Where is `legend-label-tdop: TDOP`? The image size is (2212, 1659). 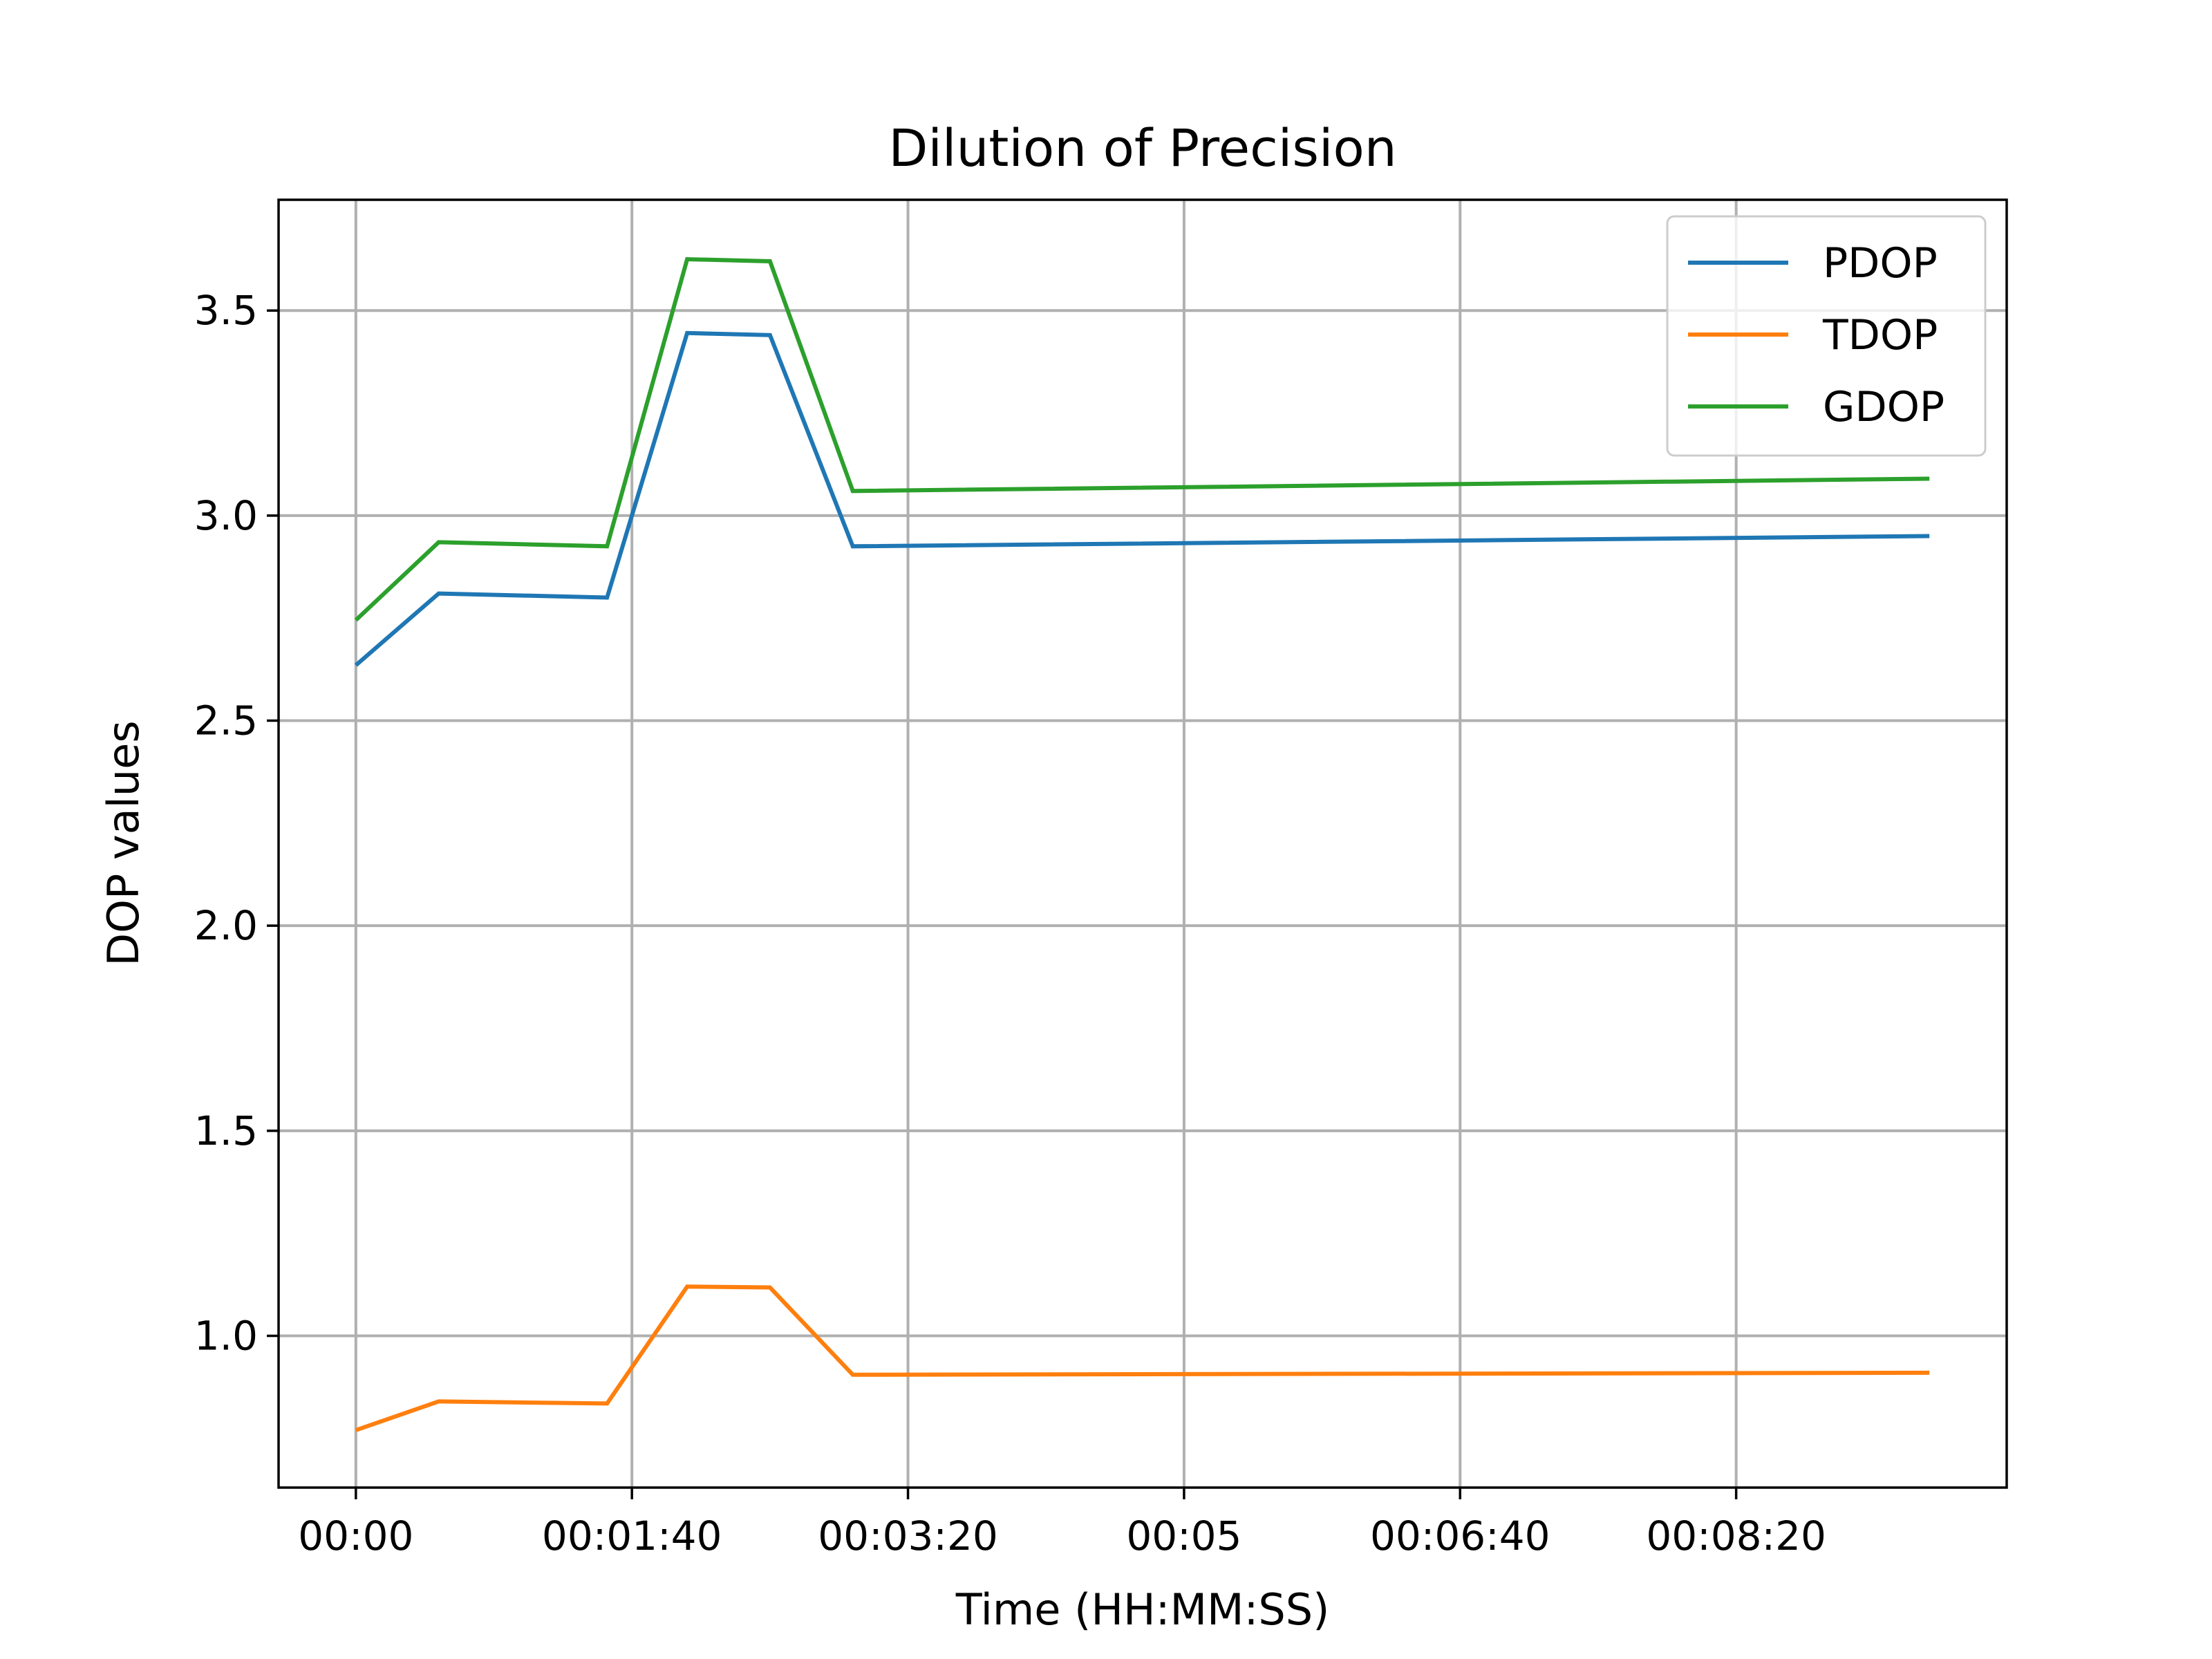
legend-label-tdop: TDOP is located at coordinates (1880, 335).